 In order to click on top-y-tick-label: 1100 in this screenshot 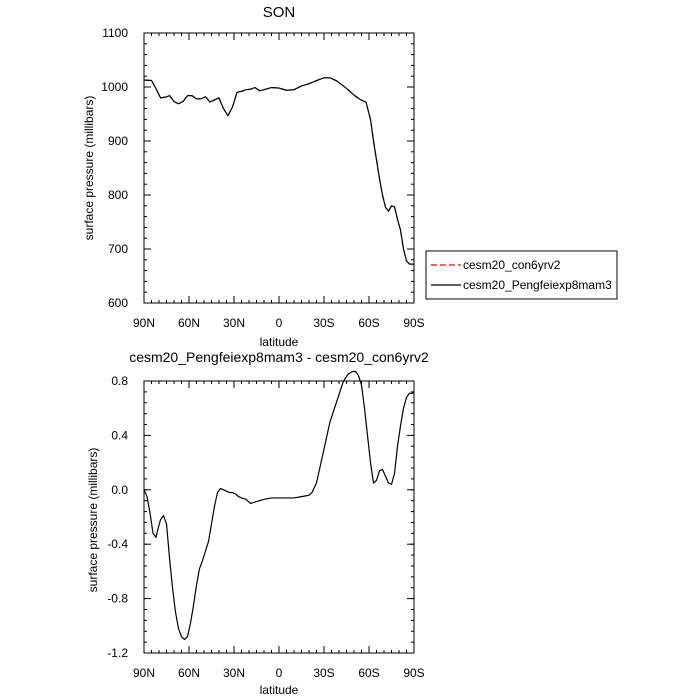, I will do `click(115, 33)`.